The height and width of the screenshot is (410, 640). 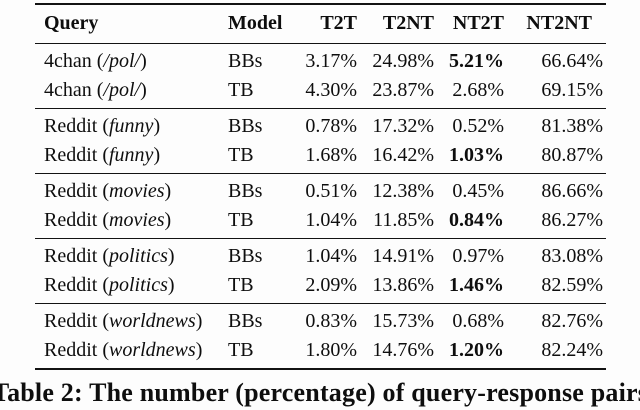 I want to click on column-header-nt2nt: NT2NT, so click(x=559, y=23).